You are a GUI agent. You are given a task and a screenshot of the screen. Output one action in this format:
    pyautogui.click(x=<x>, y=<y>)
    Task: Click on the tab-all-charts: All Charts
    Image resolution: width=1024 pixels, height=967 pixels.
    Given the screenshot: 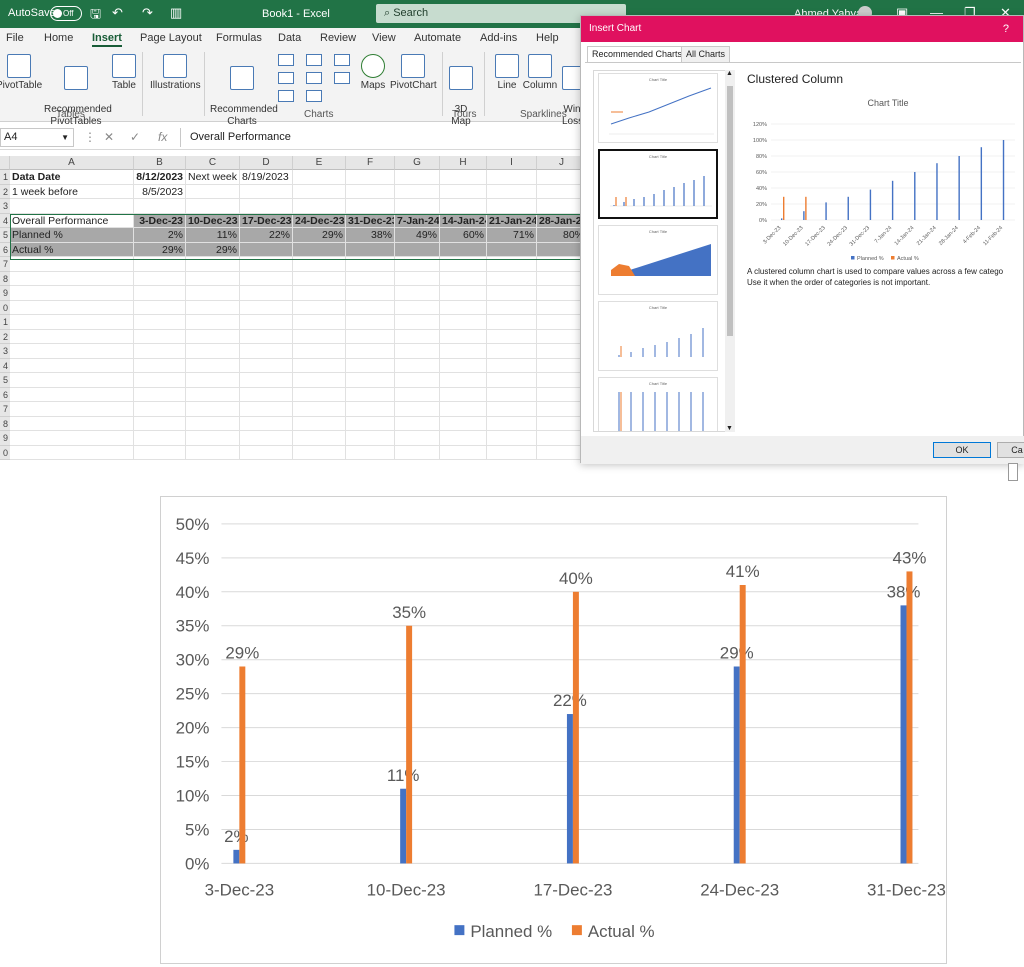 What is the action you would take?
    pyautogui.click(x=706, y=54)
    